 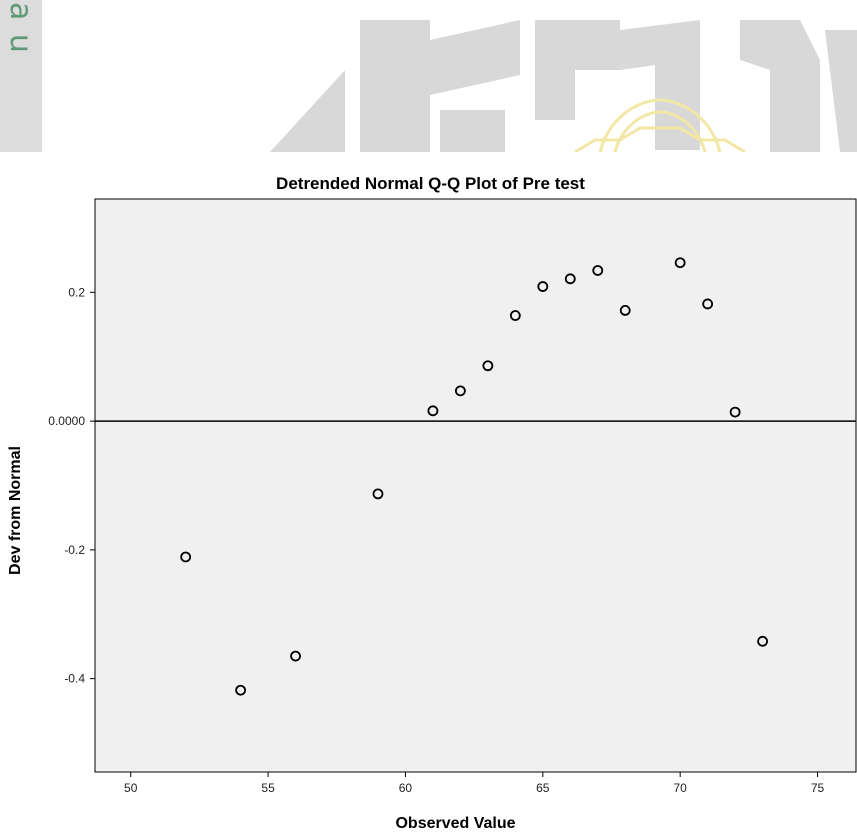 What do you see at coordinates (680, 788) in the screenshot?
I see `x-tick-label: 70` at bounding box center [680, 788].